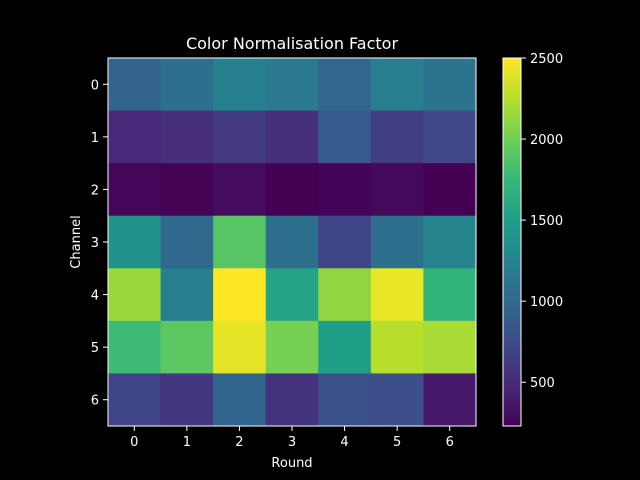 The width and height of the screenshot is (640, 480). I want to click on x-tick-label: 4, so click(344, 442).